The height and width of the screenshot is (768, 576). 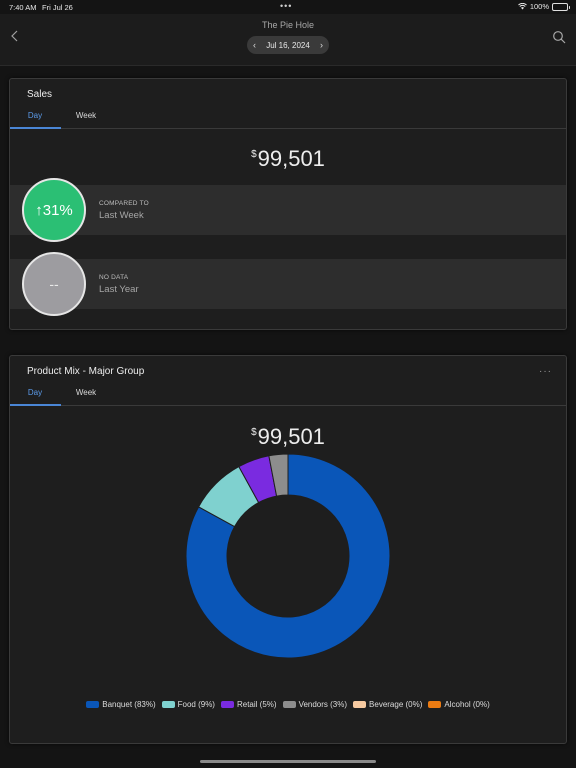 What do you see at coordinates (522, 6) in the screenshot?
I see `wifi-icon` at bounding box center [522, 6].